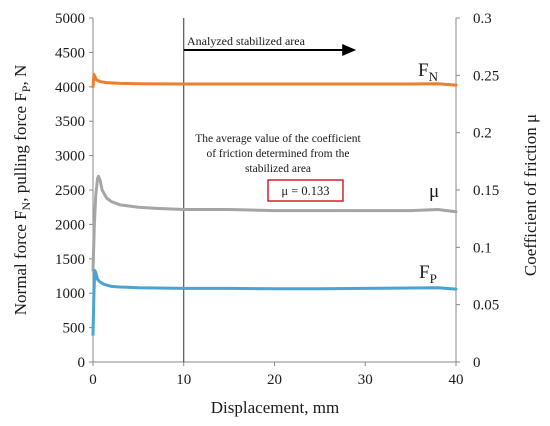  What do you see at coordinates (428, 274) in the screenshot?
I see `series-label-fp: FP` at bounding box center [428, 274].